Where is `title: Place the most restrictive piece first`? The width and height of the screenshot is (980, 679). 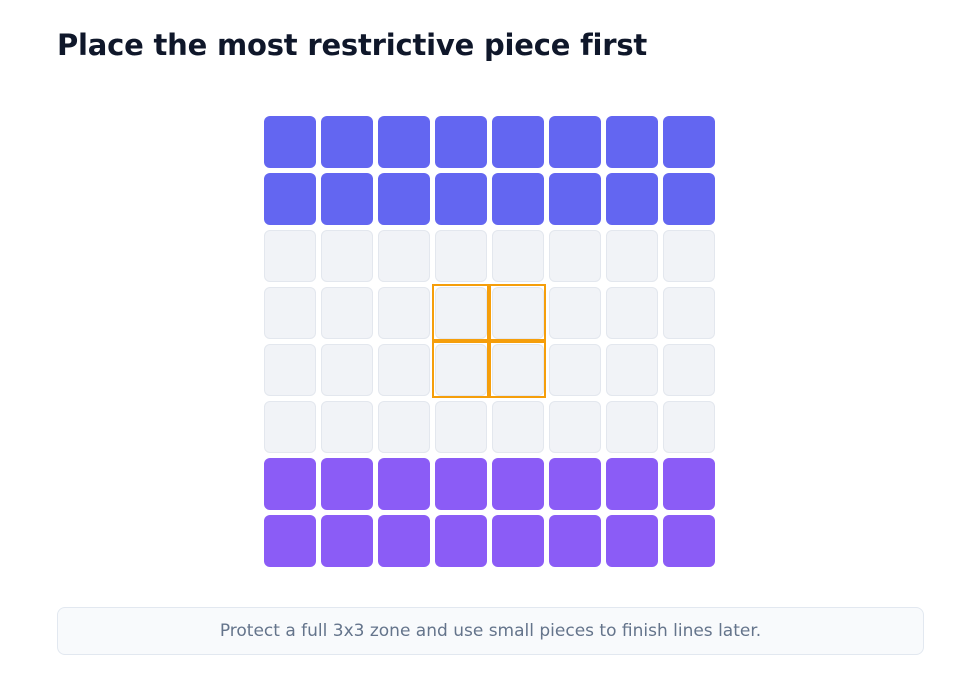 title: Place the most restrictive piece first is located at coordinates (352, 45).